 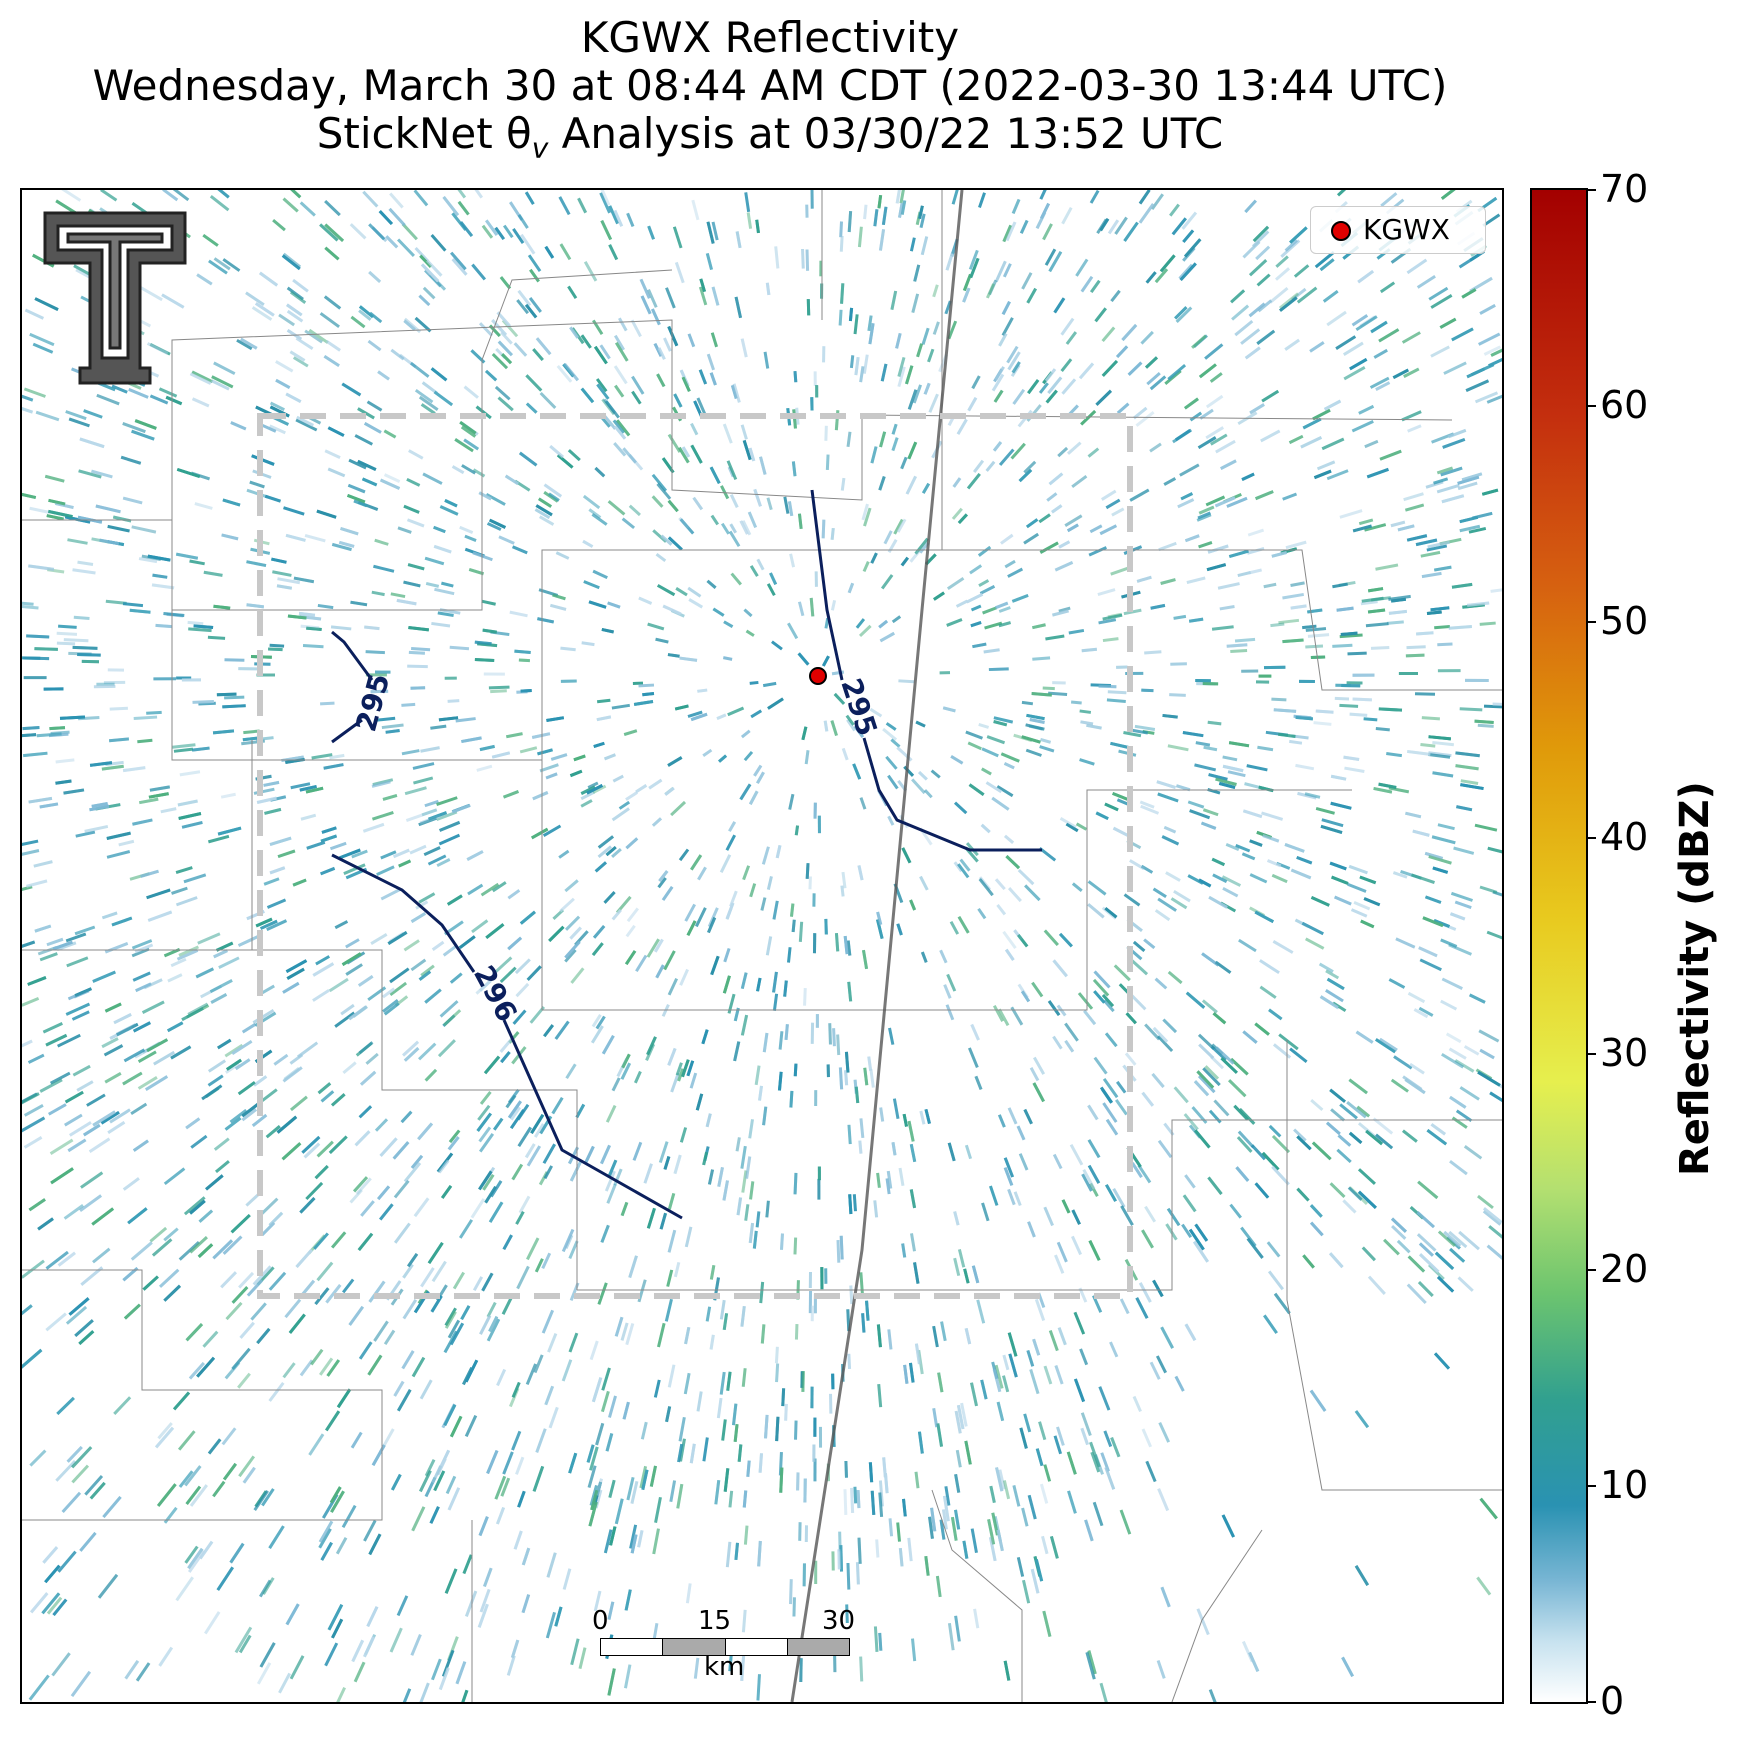 I want to click on colorbar, so click(x=1559, y=946).